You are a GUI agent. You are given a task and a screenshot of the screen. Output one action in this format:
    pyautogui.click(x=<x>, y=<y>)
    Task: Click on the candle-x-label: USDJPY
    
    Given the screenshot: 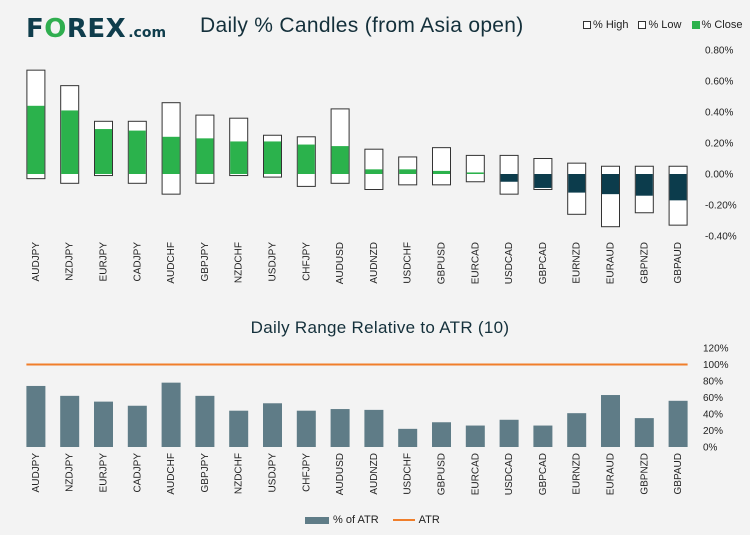 What is the action you would take?
    pyautogui.click(x=273, y=262)
    